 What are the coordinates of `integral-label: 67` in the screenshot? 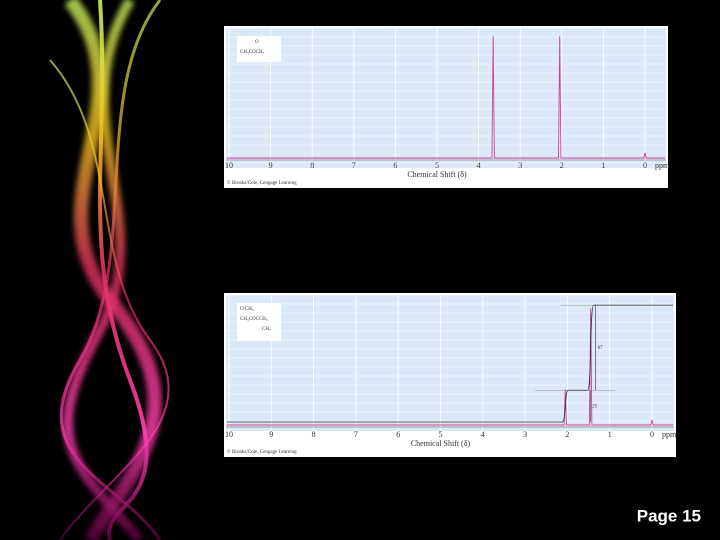 It's located at (601, 348).